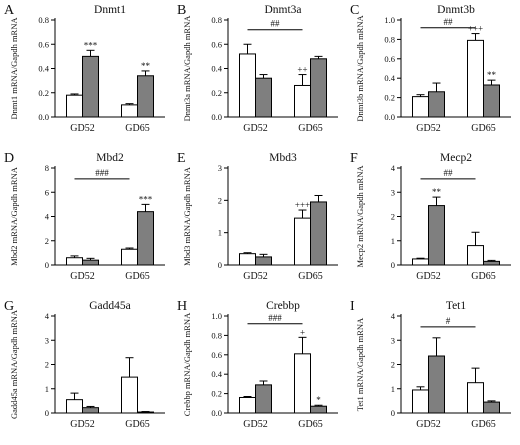  I want to click on y-axis-label: Dnmt3b mRNA/Gapdh mRNA, so click(360, 68).